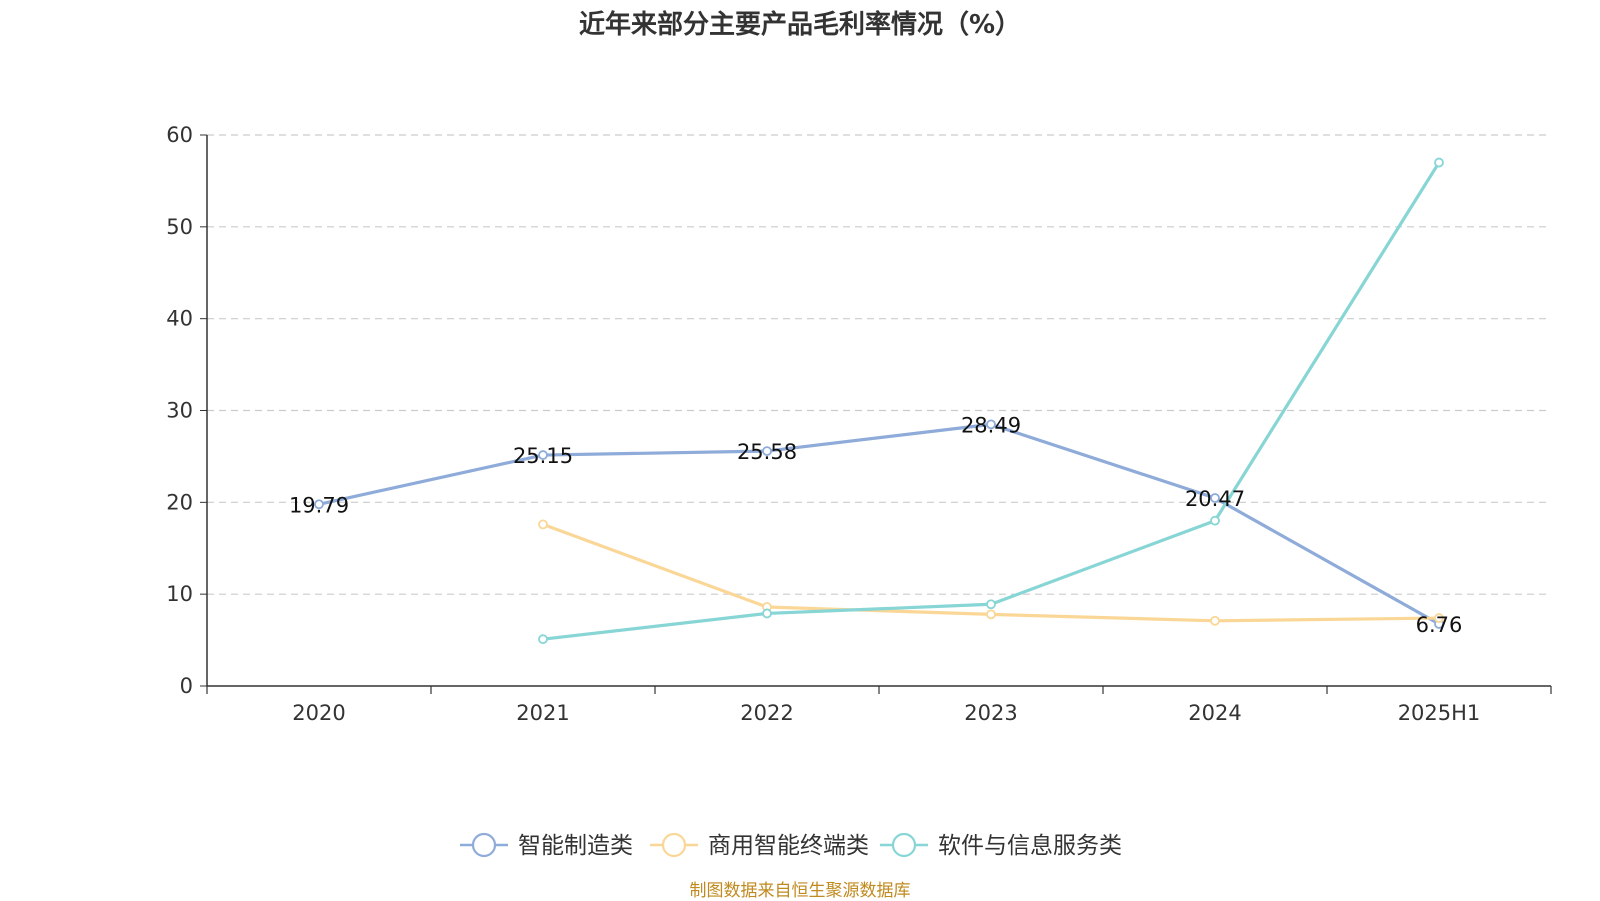  I want to click on data-label: 20.47, so click(1215, 499).